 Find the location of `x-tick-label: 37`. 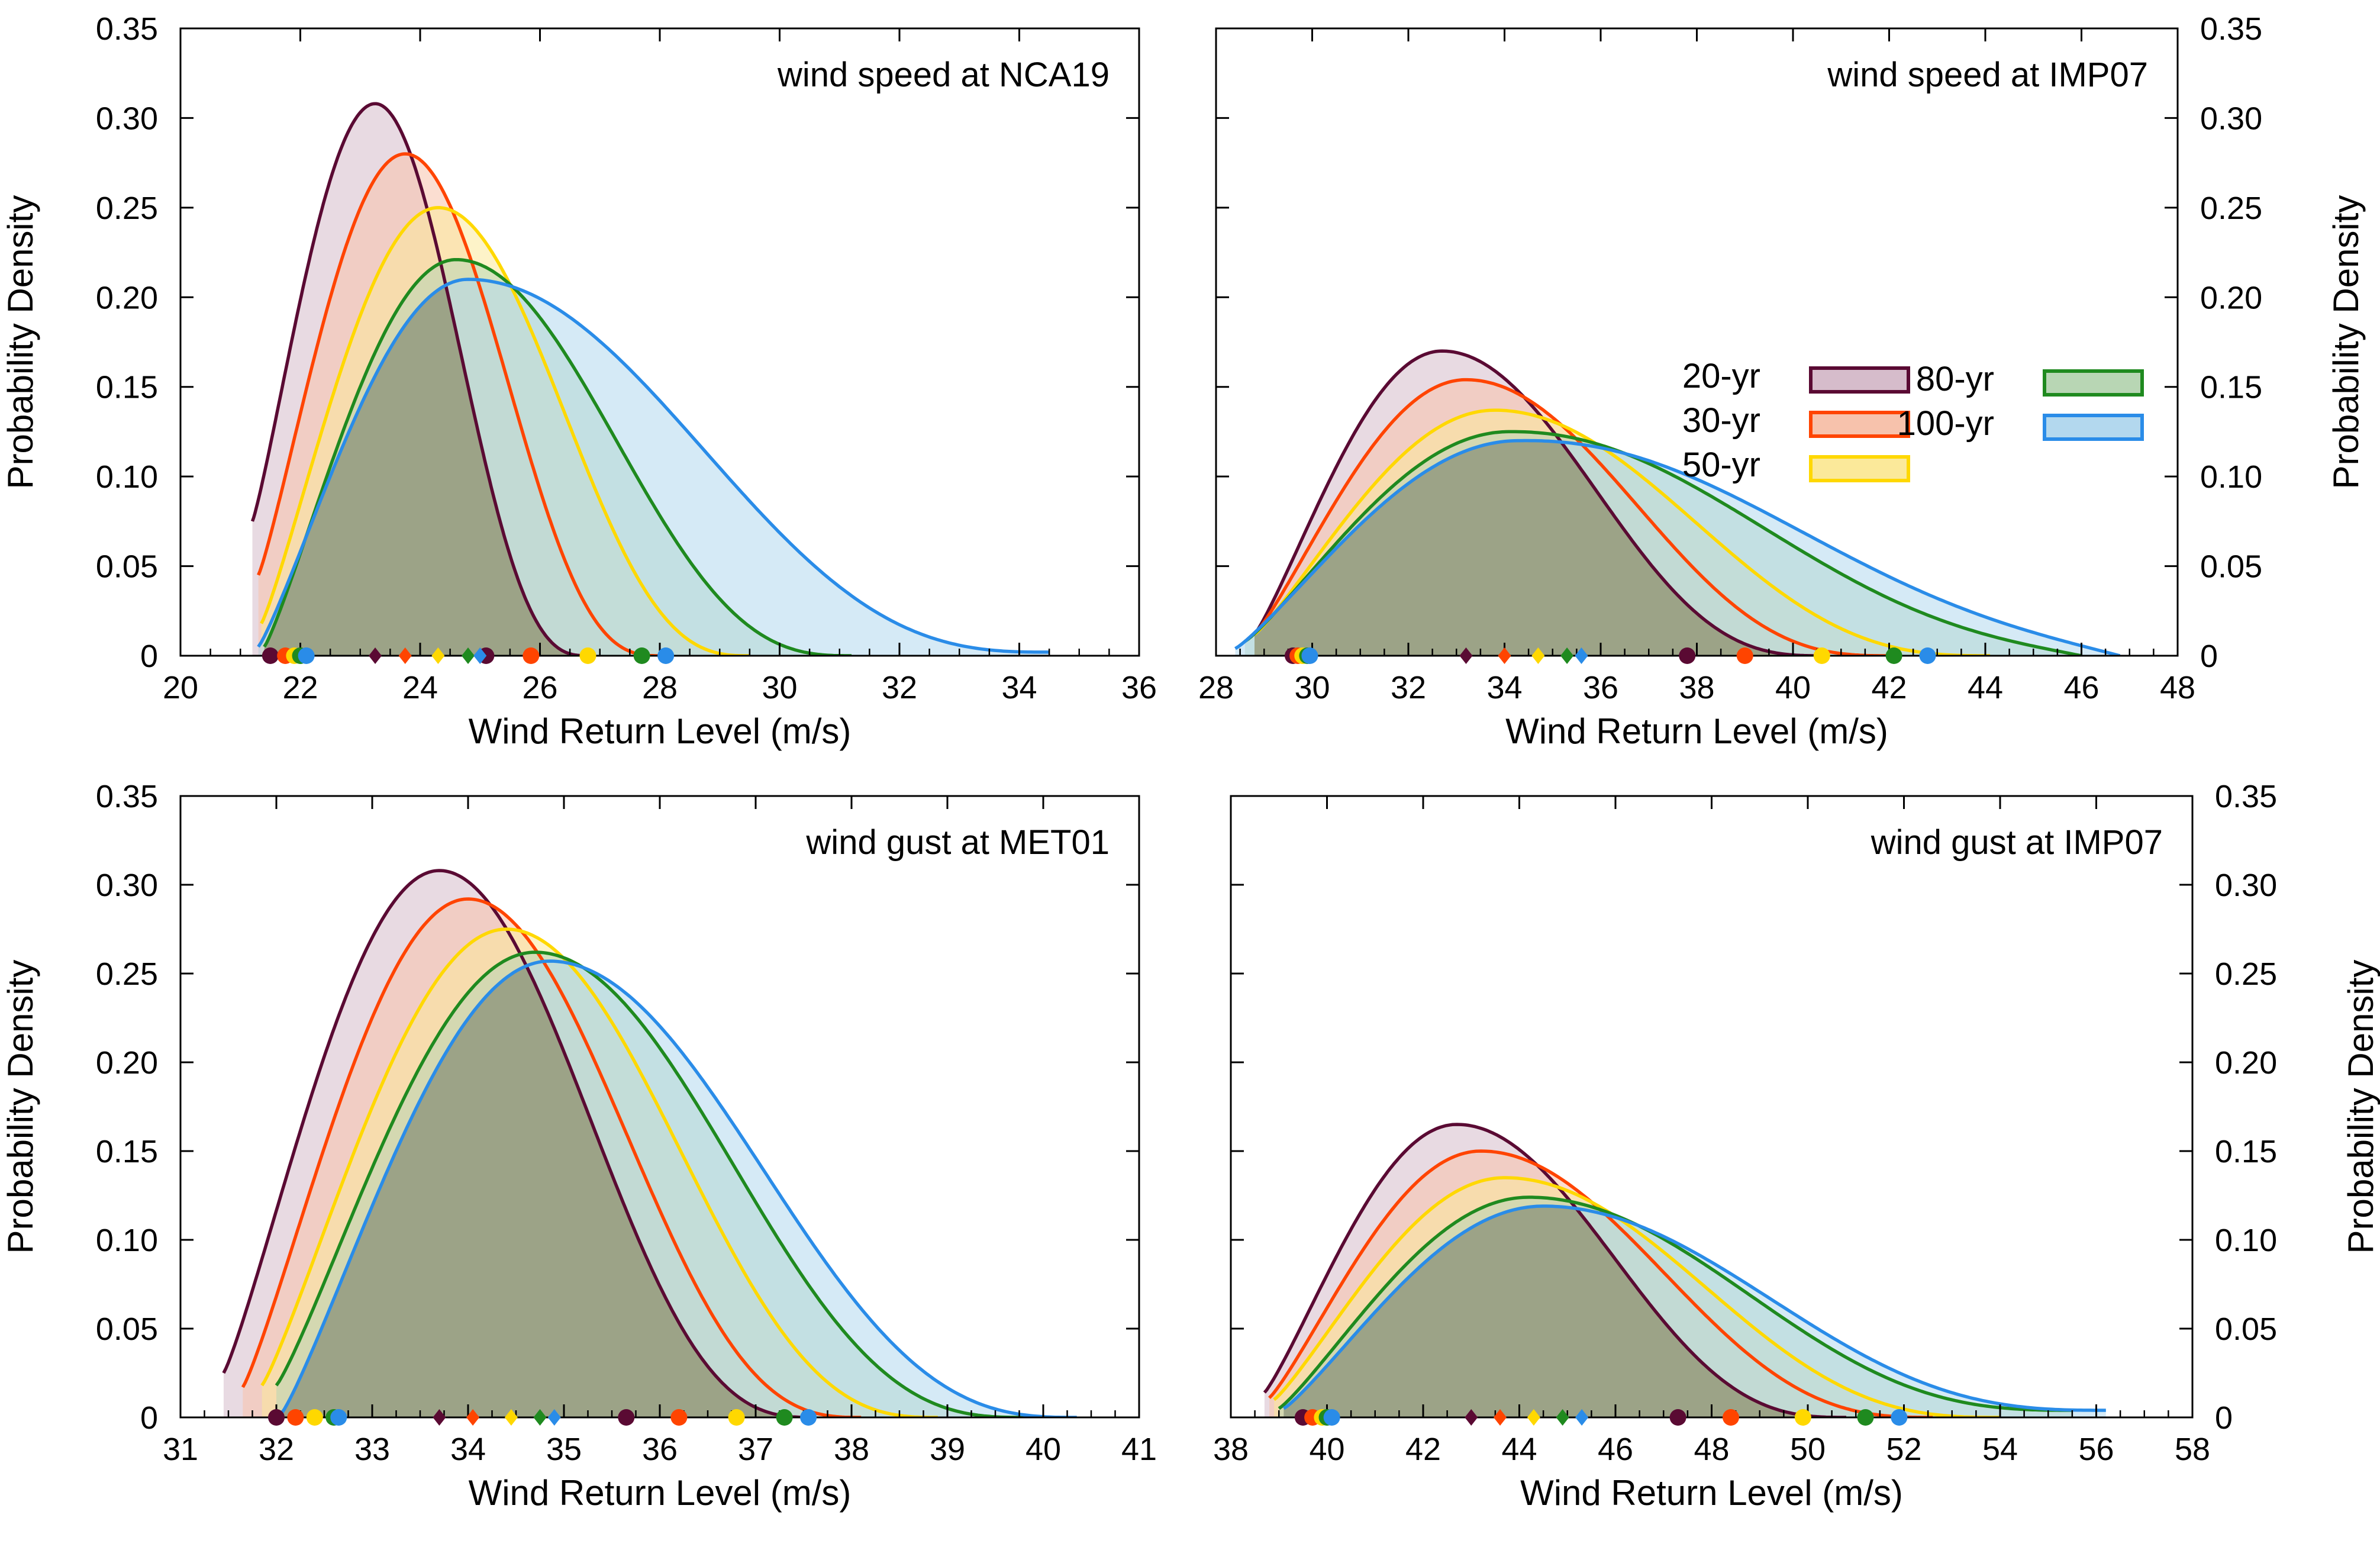

x-tick-label: 37 is located at coordinates (755, 1449).